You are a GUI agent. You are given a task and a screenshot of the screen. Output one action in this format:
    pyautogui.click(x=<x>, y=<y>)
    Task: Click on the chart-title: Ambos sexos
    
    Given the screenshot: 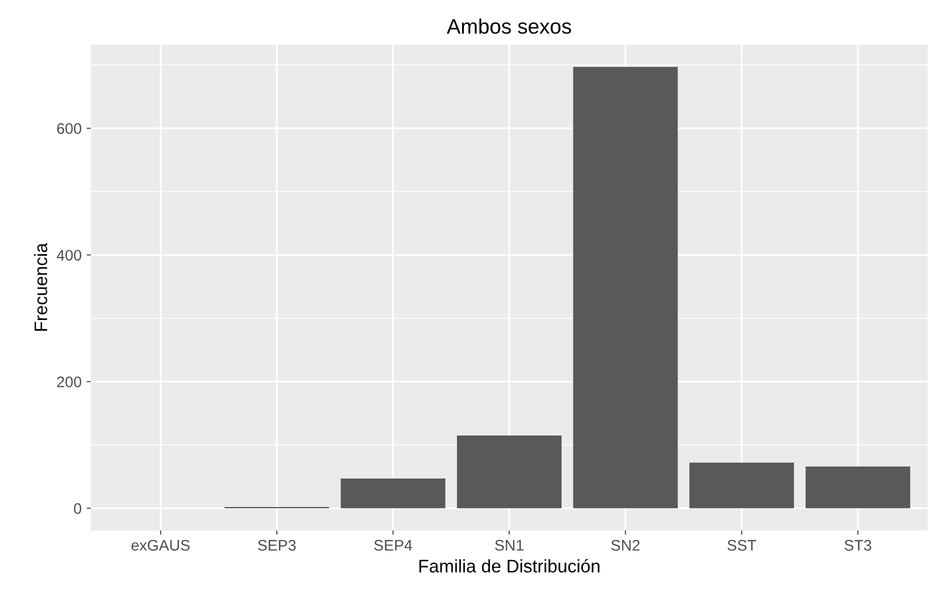 What is the action you would take?
    pyautogui.click(x=509, y=26)
    